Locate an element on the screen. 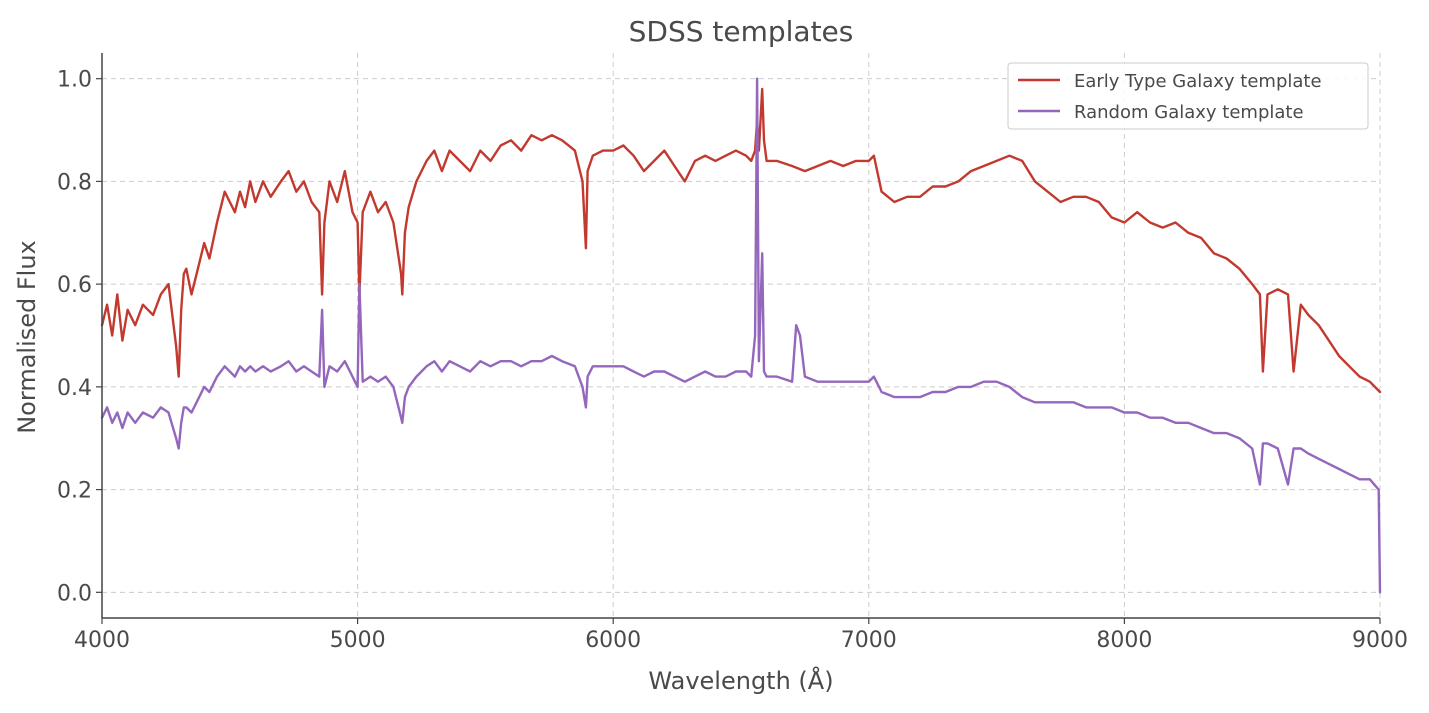  y-tick-label: 0.6 is located at coordinates (74, 285).